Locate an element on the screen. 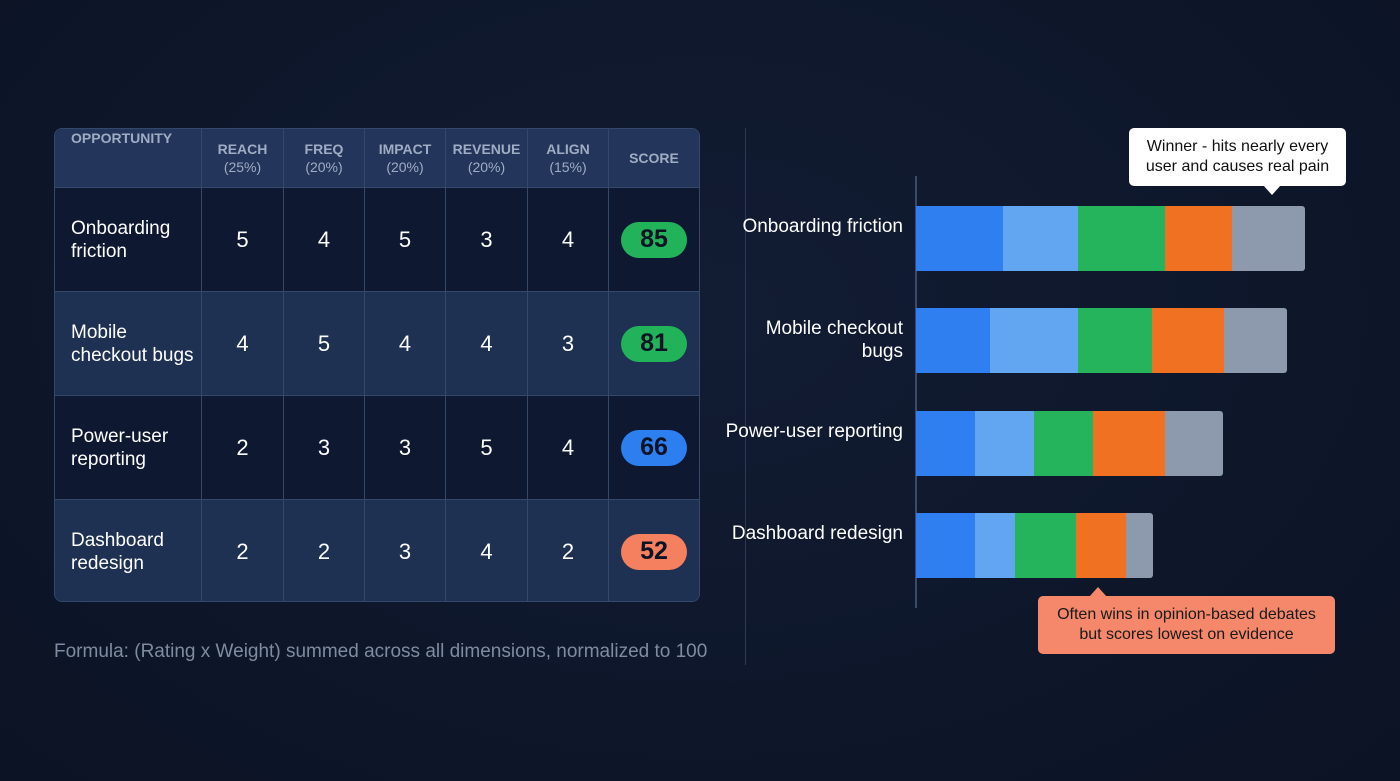 The height and width of the screenshot is (781, 1400). header-weight: (25%) is located at coordinates (242, 167).